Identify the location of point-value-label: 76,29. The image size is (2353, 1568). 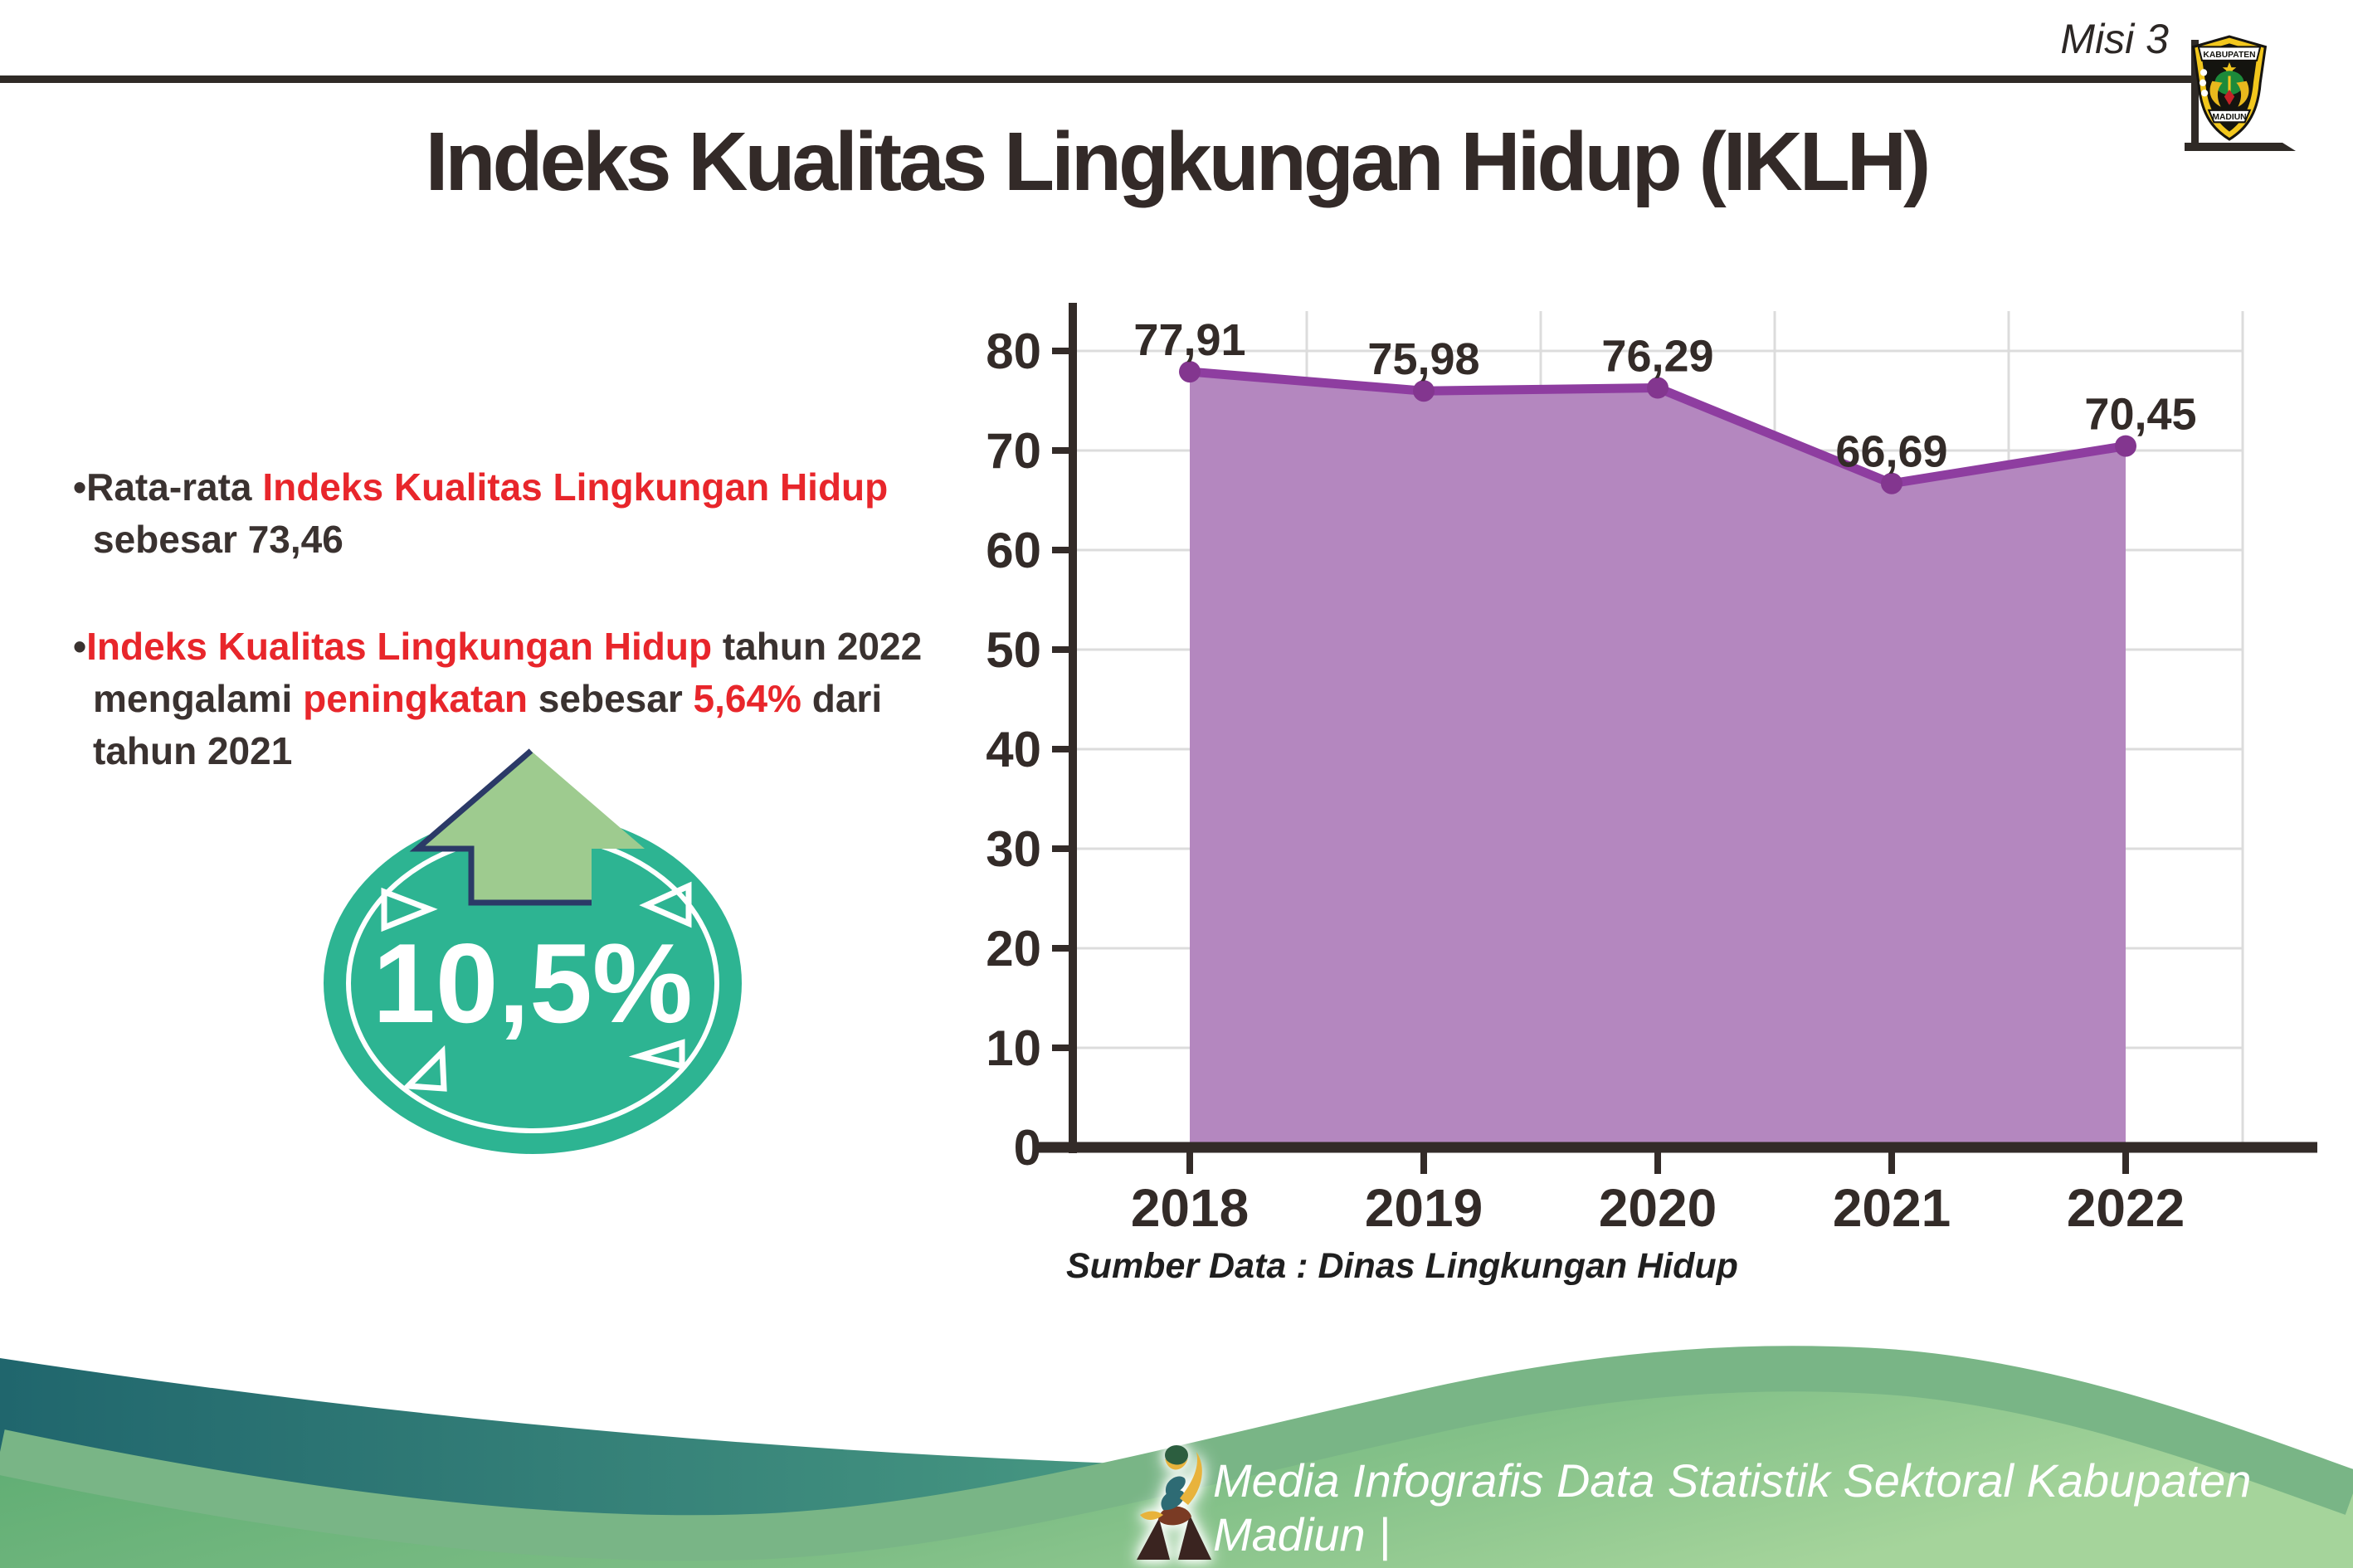
(1657, 357).